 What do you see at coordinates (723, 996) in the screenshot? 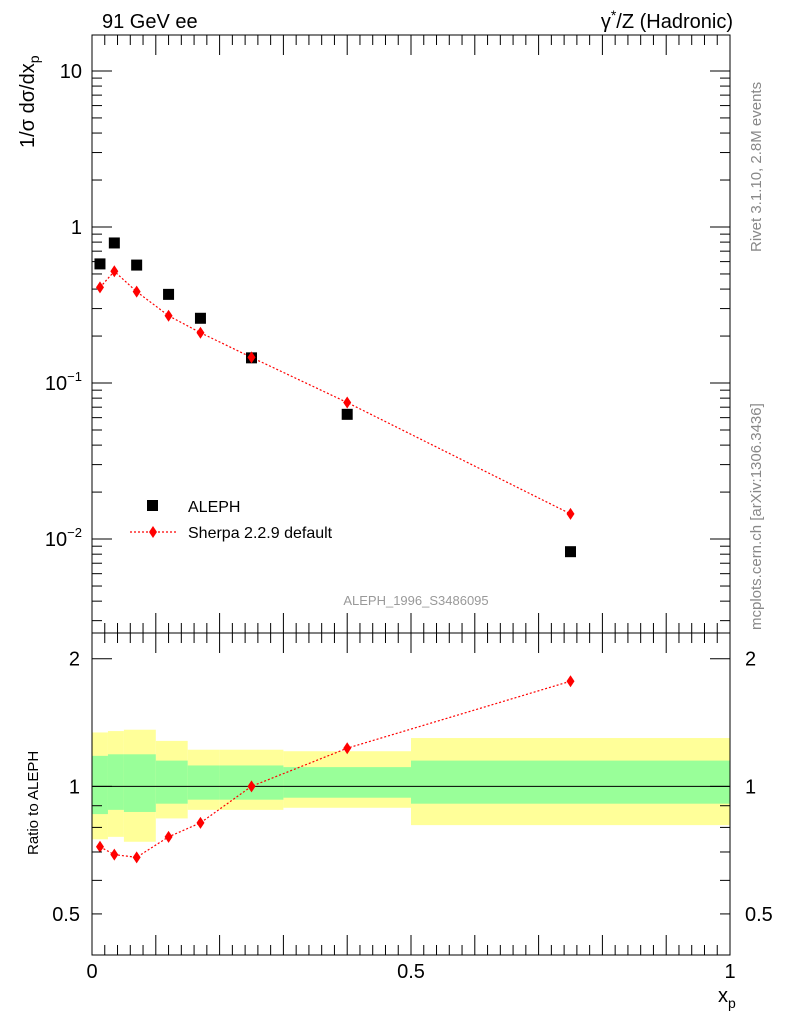
I see `x-axis-label-main: x` at bounding box center [723, 996].